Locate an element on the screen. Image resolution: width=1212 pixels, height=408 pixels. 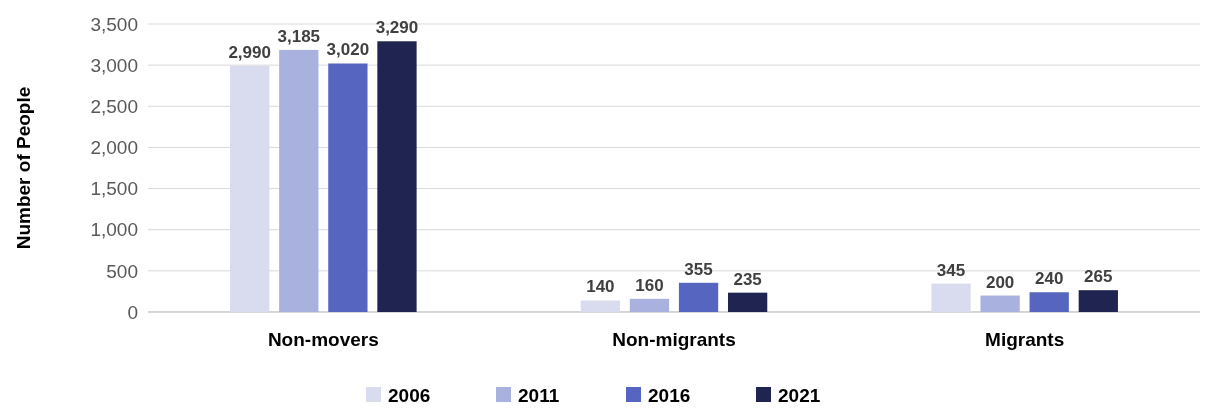
data-label: 140 is located at coordinates (600, 287).